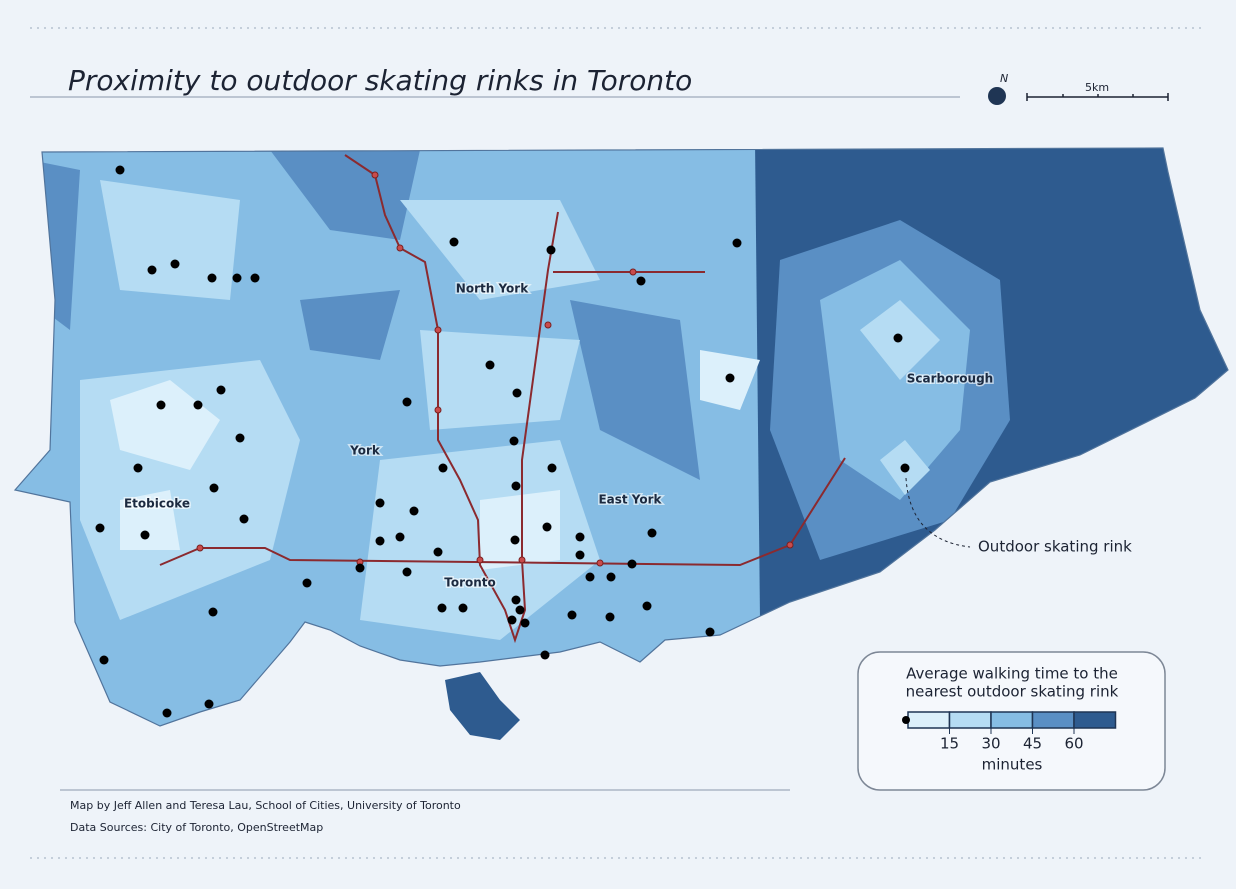 The height and width of the screenshot is (889, 1236). What do you see at coordinates (949, 744) in the screenshot?
I see `legend-tick-label: 15` at bounding box center [949, 744].